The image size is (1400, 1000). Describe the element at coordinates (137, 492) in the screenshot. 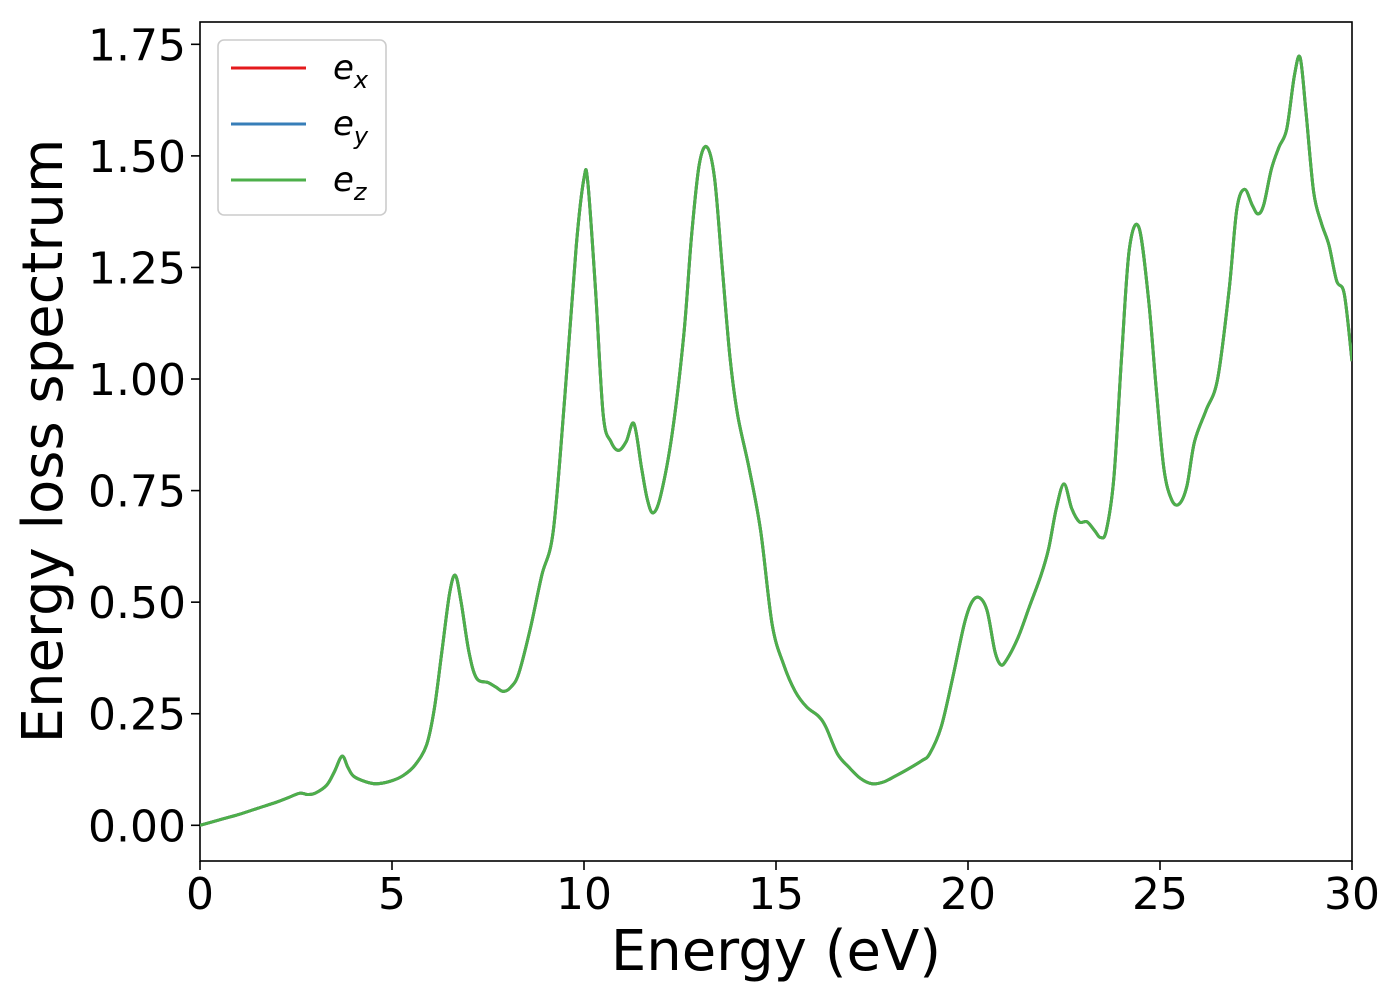

I see `y-tick-label: 0.75` at that location.